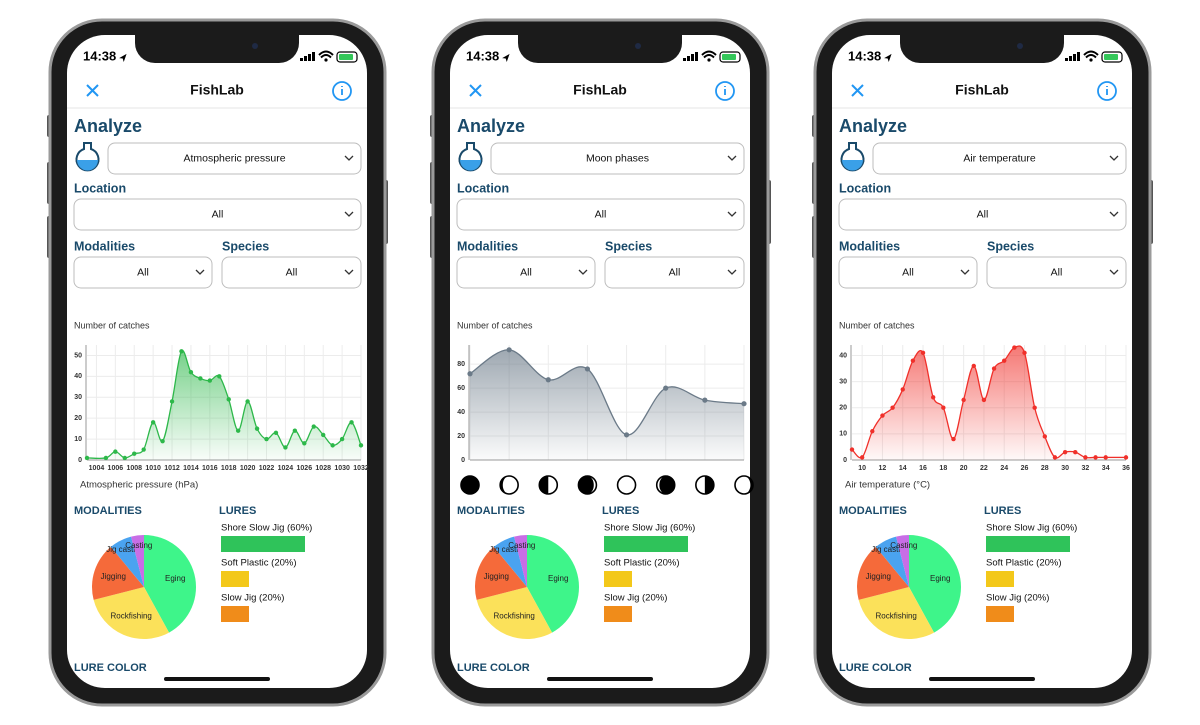  I want to click on modalities-dropdown-value: All, so click(143, 272).